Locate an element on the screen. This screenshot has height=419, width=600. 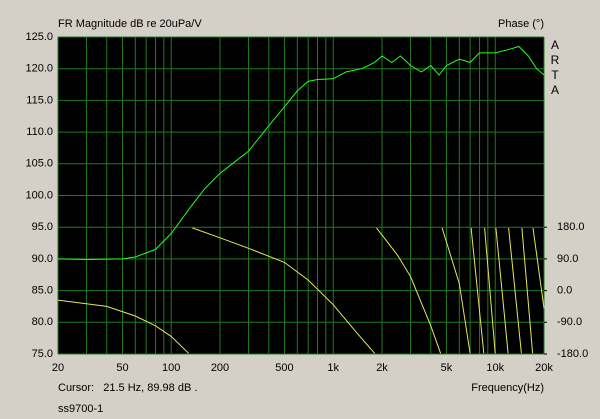
y-tick-label: 90.0 is located at coordinates (42, 259).